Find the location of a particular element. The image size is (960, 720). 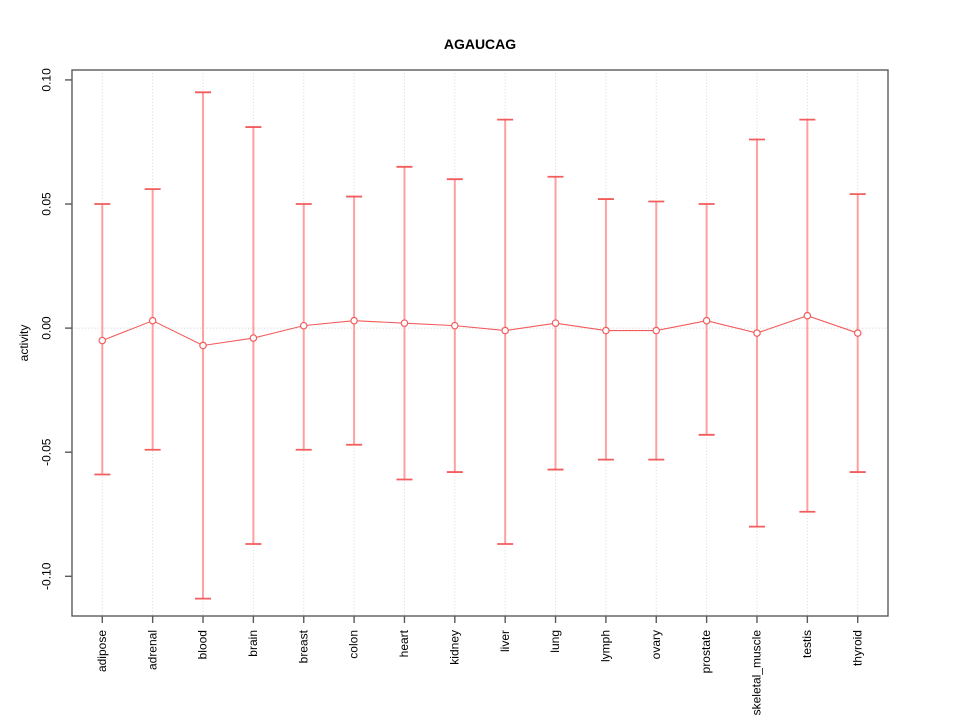

x-tick-label: colon is located at coordinates (354, 644).